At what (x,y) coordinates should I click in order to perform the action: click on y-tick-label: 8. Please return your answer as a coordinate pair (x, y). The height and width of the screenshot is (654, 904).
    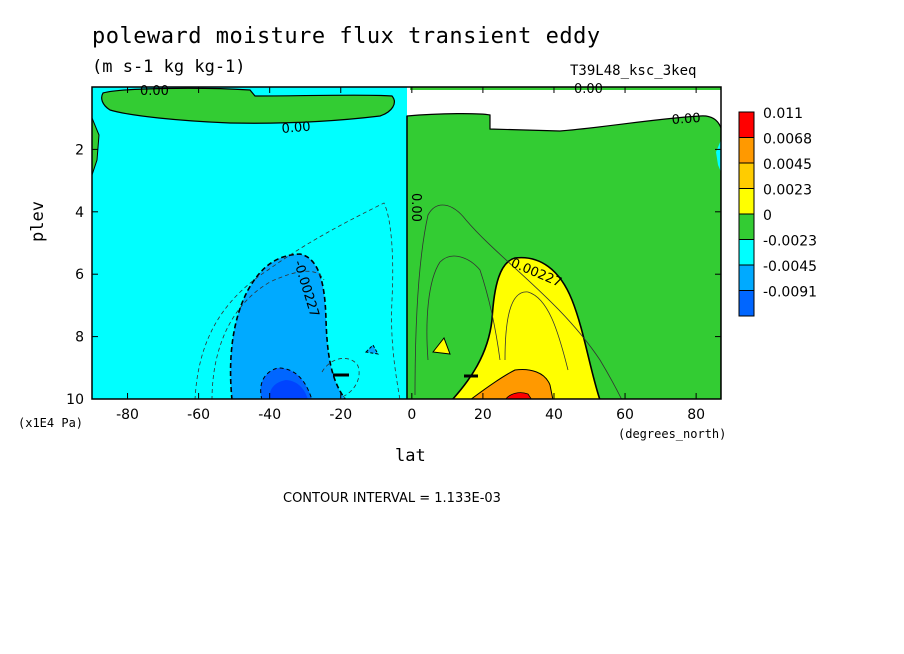
    Looking at the image, I should click on (79, 338).